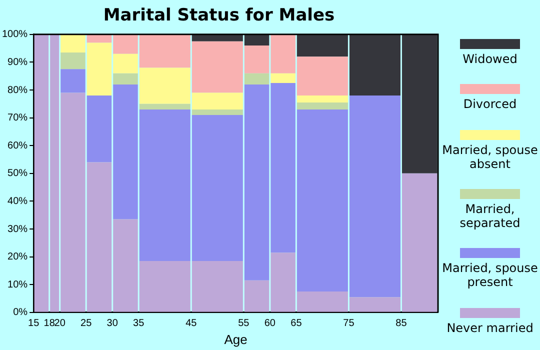 This screenshot has height=350, width=540. What do you see at coordinates (18, 257) in the screenshot?
I see `y-tick-label: 20%` at bounding box center [18, 257].